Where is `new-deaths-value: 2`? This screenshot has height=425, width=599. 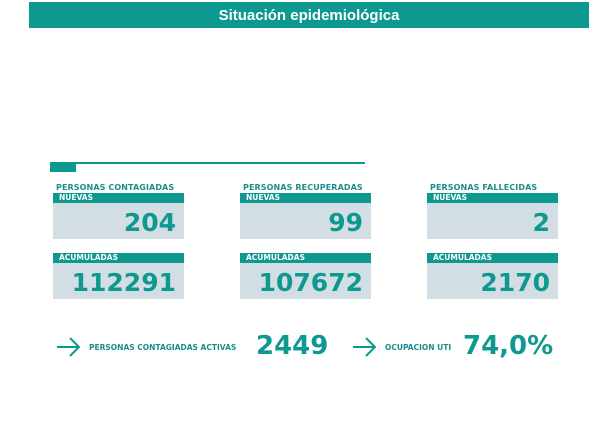
new-deaths-value: 2 is located at coordinates (541, 222).